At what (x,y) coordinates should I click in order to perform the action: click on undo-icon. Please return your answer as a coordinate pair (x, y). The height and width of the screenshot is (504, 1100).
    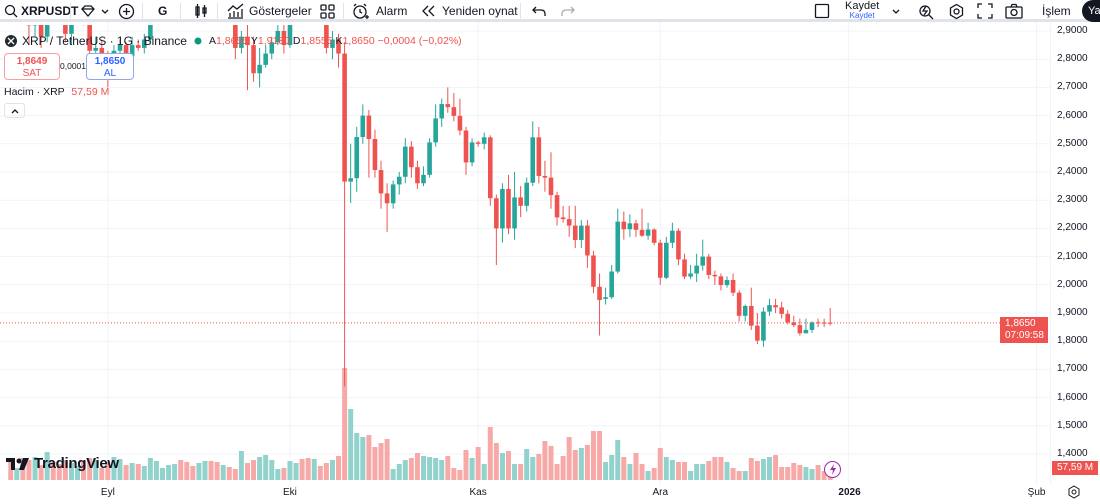
    Looking at the image, I should click on (539, 11).